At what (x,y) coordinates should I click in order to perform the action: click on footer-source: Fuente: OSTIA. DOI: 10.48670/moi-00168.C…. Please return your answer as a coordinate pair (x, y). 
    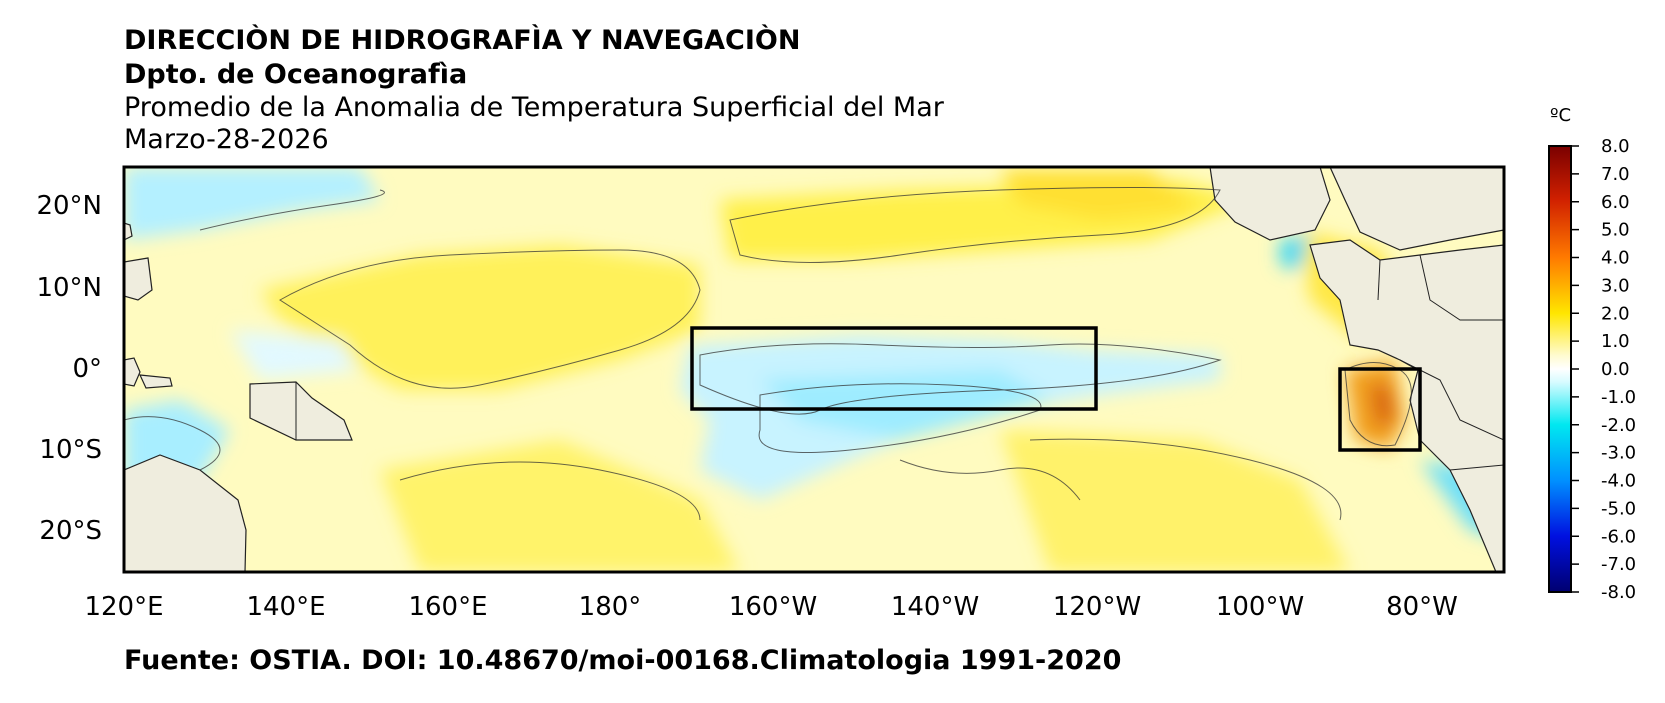
    Looking at the image, I should click on (623, 660).